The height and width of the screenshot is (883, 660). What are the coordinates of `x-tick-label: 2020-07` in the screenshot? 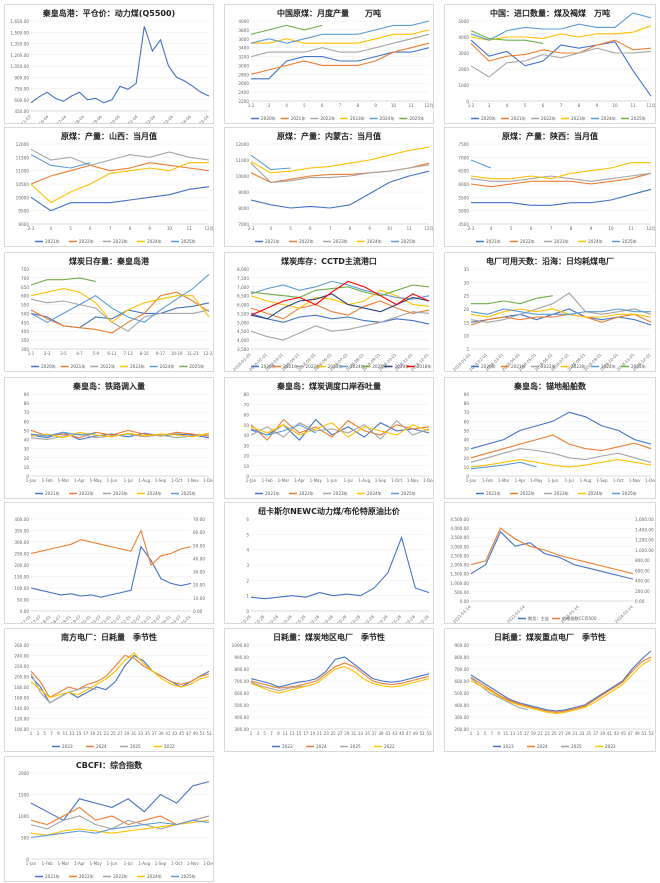 It's located at (94, 619).